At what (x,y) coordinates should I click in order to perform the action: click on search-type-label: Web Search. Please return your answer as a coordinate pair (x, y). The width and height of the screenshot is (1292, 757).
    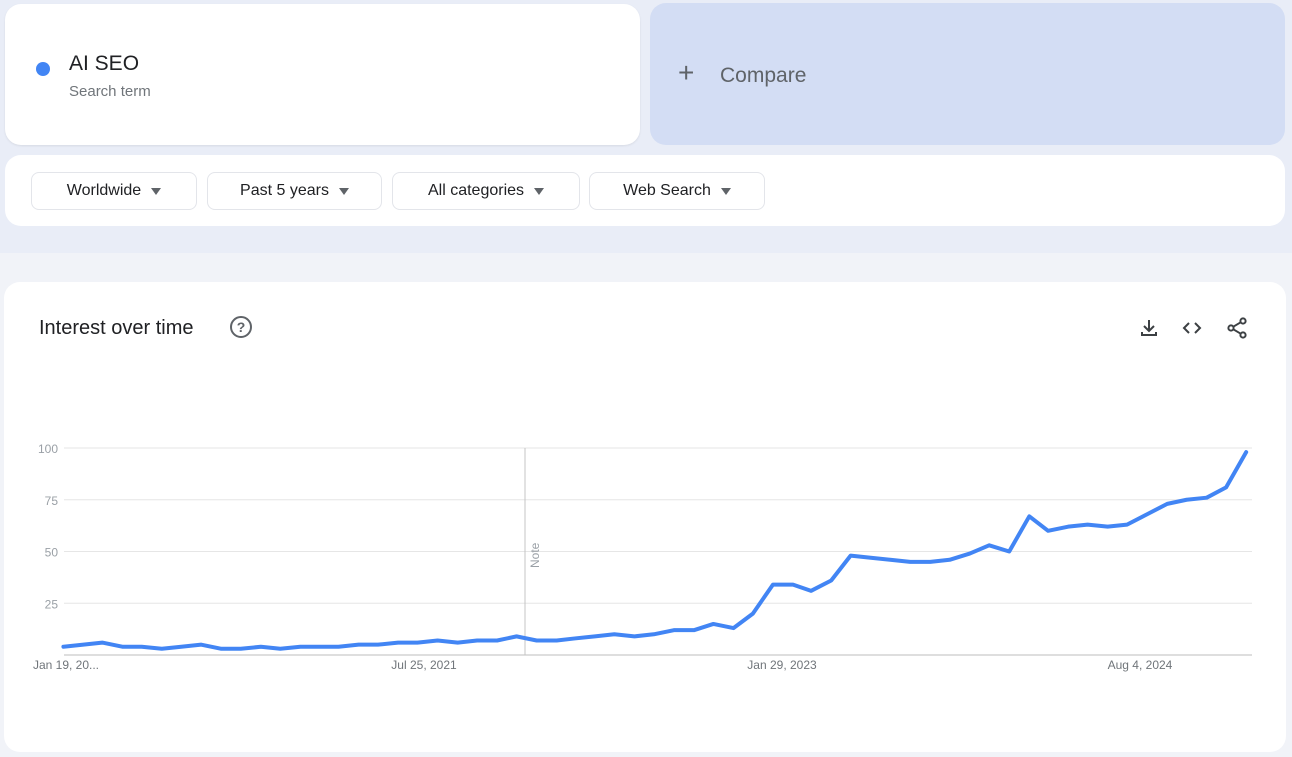
    Looking at the image, I should click on (667, 190).